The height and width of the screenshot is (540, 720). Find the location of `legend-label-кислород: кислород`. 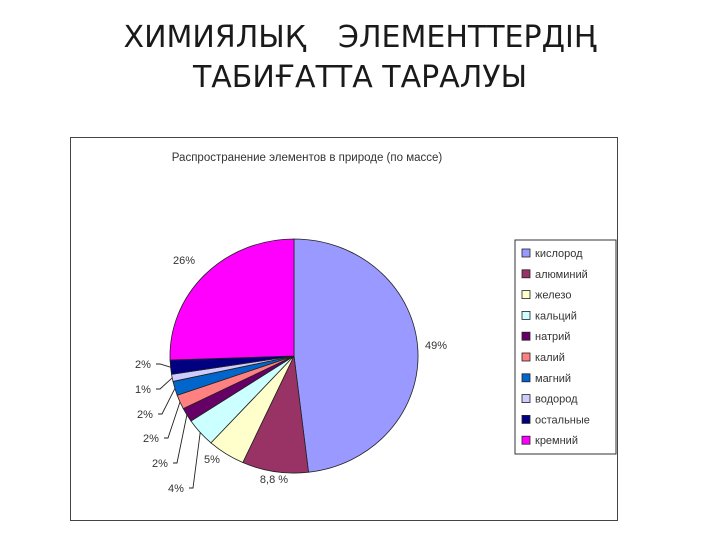

legend-label-кислород: кислород is located at coordinates (559, 254).